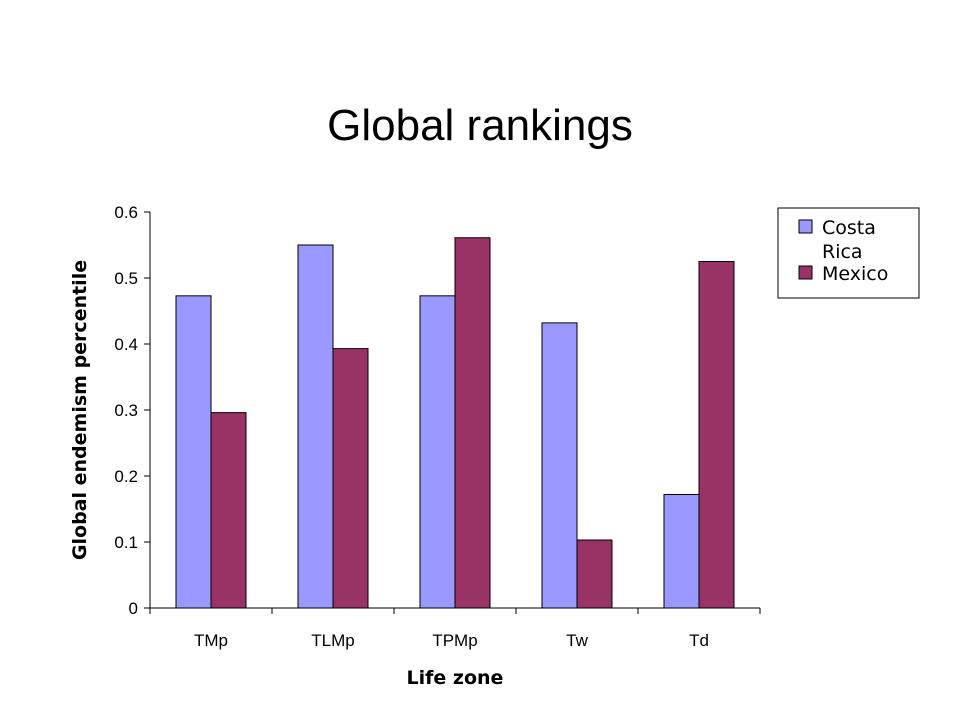  I want to click on x-tick-label: Td, so click(699, 640).